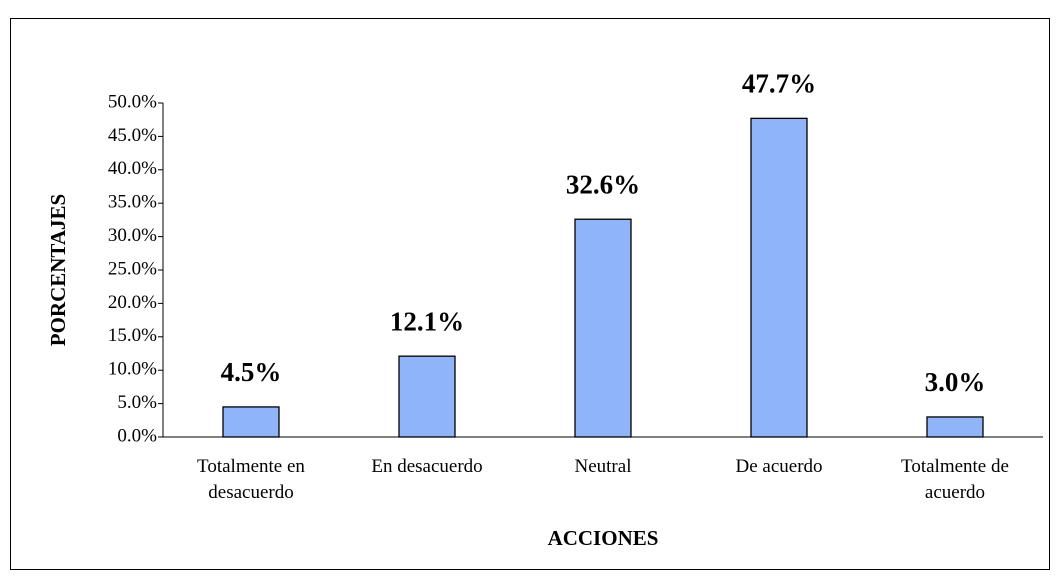 The image size is (1059, 576). Describe the element at coordinates (603, 538) in the screenshot. I see `x-axis-title: ACCIONES` at that location.